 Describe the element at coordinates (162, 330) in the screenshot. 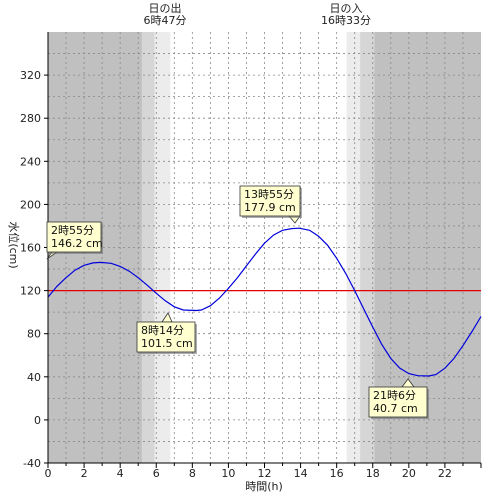

I see `callout-time: 8時14分` at that location.